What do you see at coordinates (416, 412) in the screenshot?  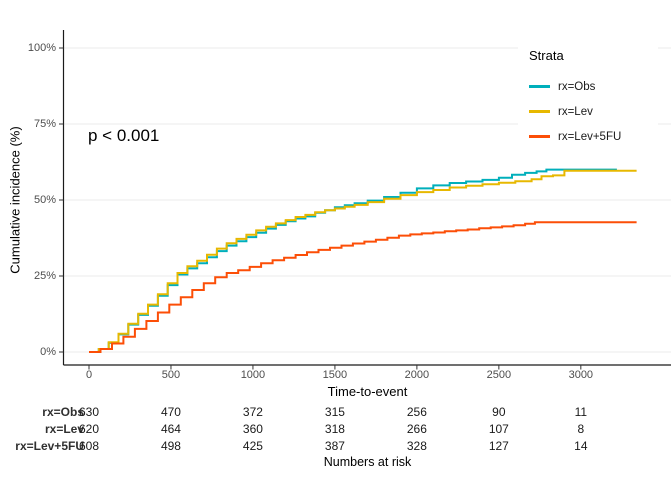 I see `risk-count: 256` at bounding box center [416, 412].